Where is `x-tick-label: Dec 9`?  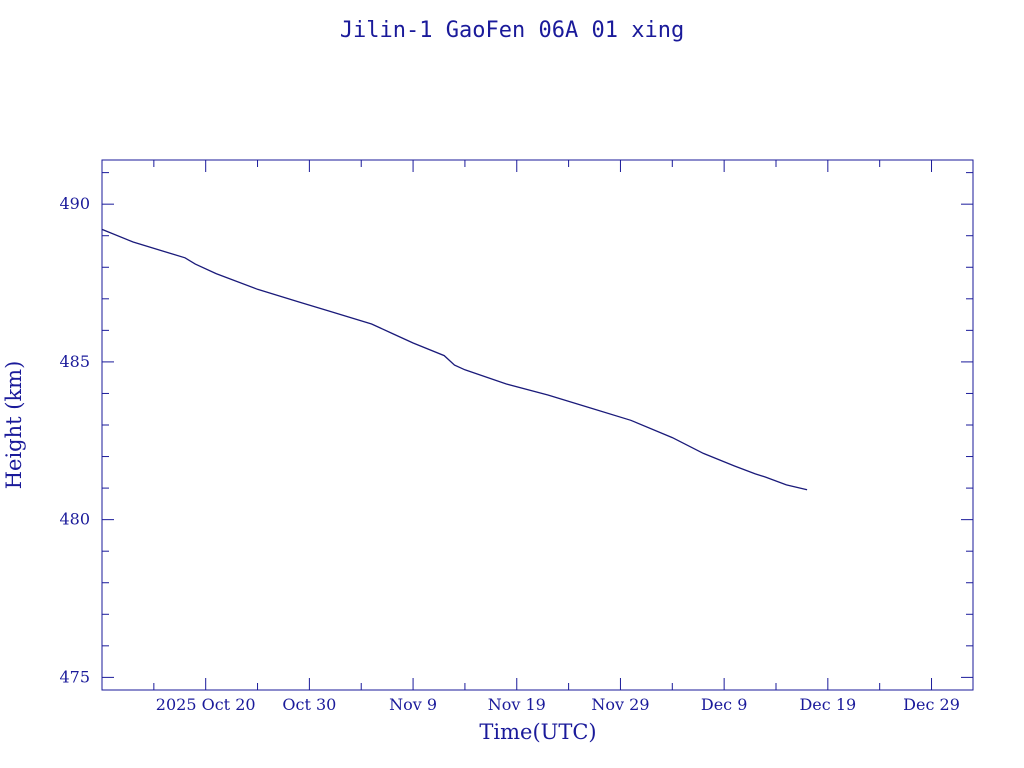
x-tick-label: Dec 9 is located at coordinates (724, 704).